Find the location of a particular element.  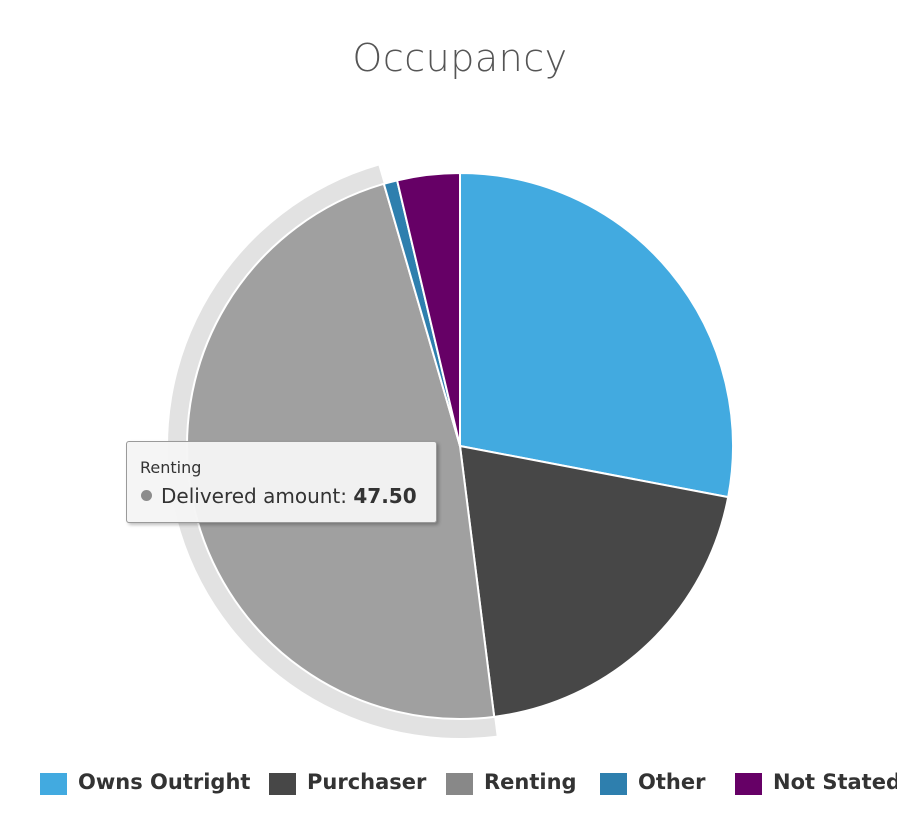

legend-label: Purchaser is located at coordinates (367, 782).